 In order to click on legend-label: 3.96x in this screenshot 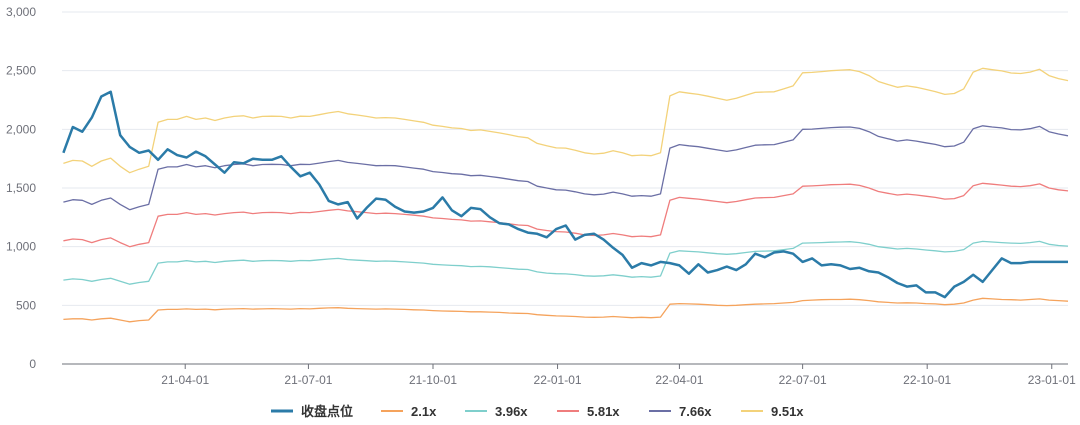, I will do `click(511, 411)`.